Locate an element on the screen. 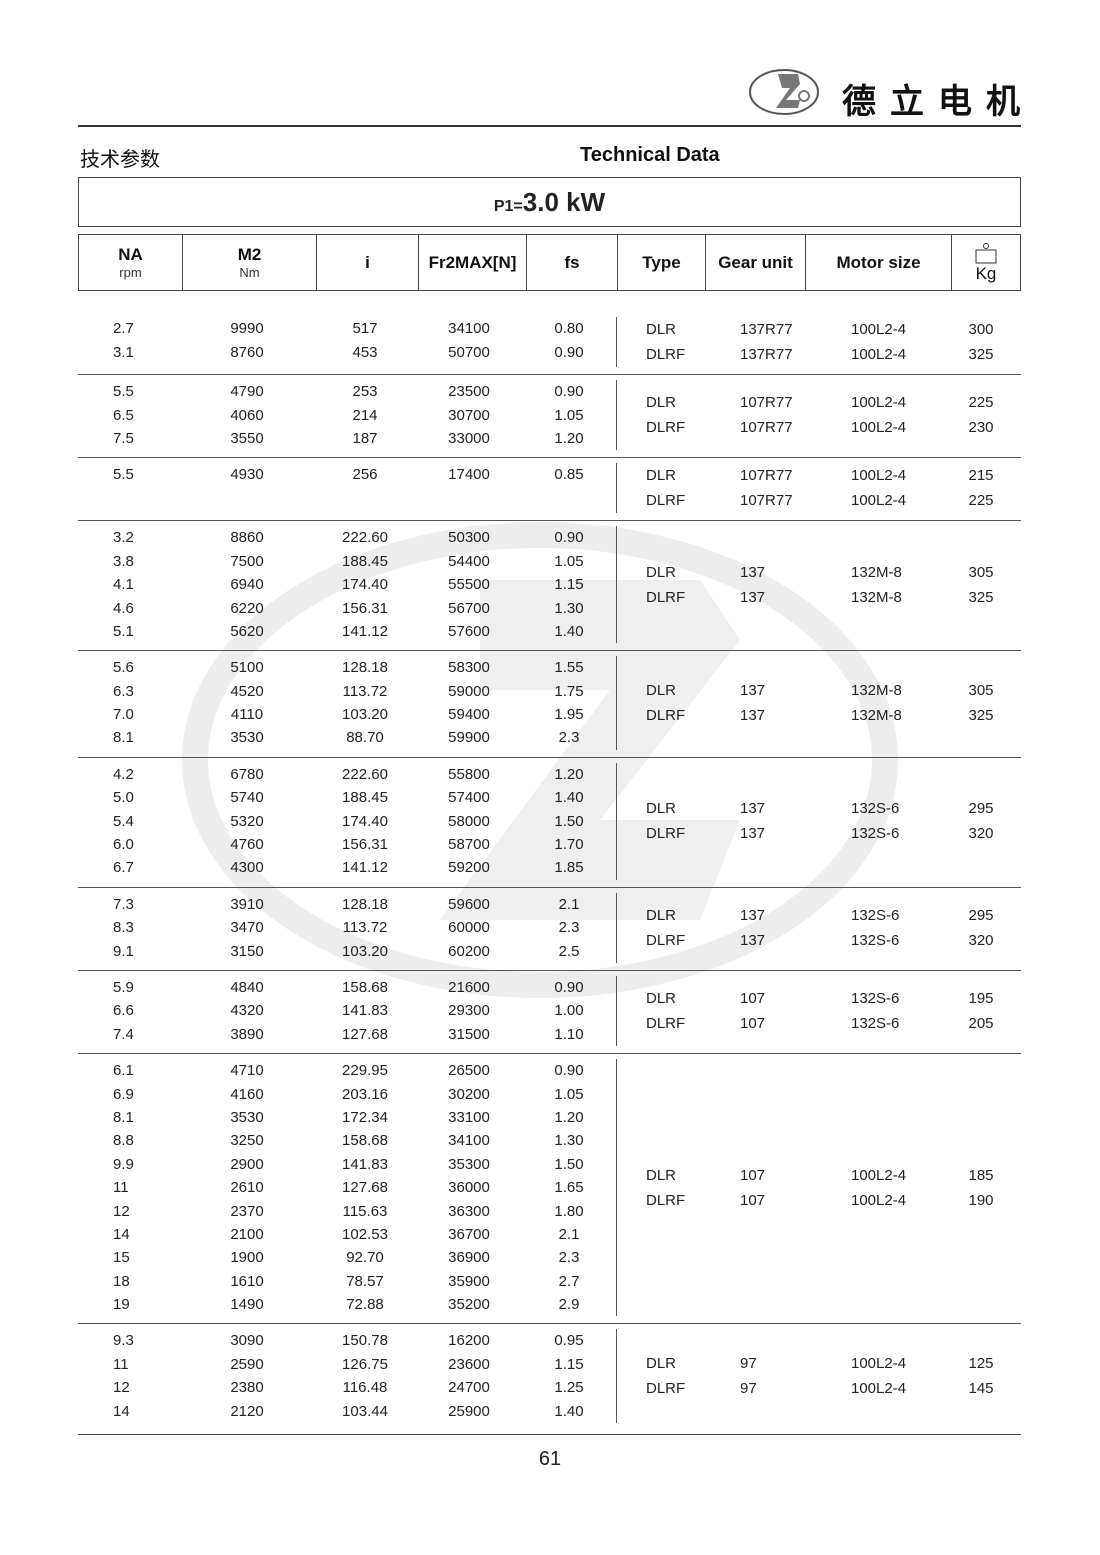  motor-size-cell: 132S-6 is located at coordinates (875, 998).